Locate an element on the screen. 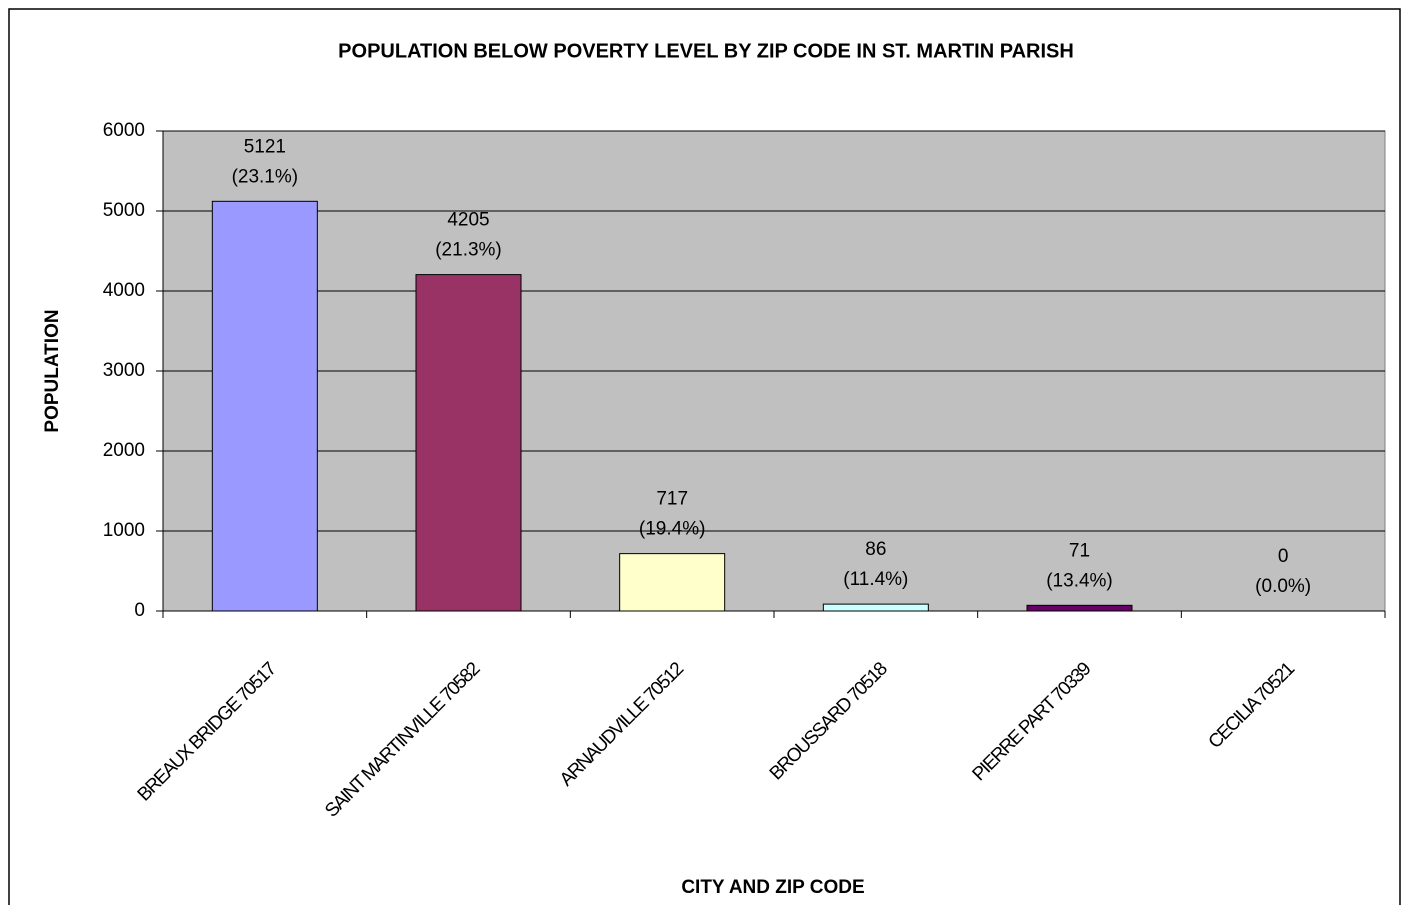  data-label: 0 is located at coordinates (1283, 556).